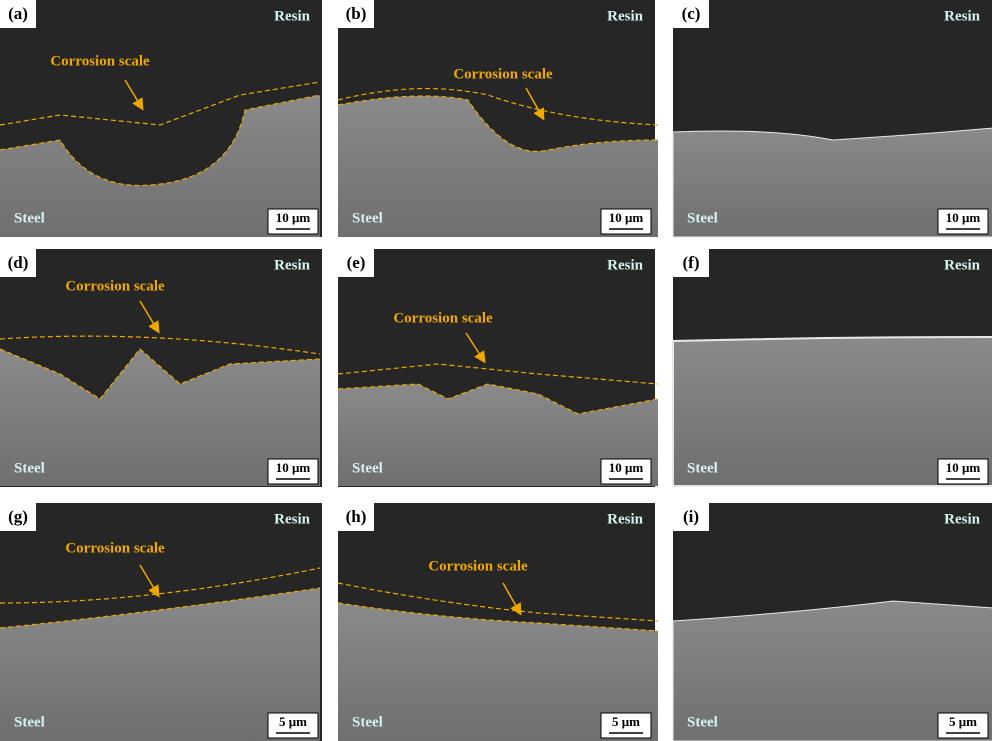  I want to click on panel-label: (d), so click(18, 262).